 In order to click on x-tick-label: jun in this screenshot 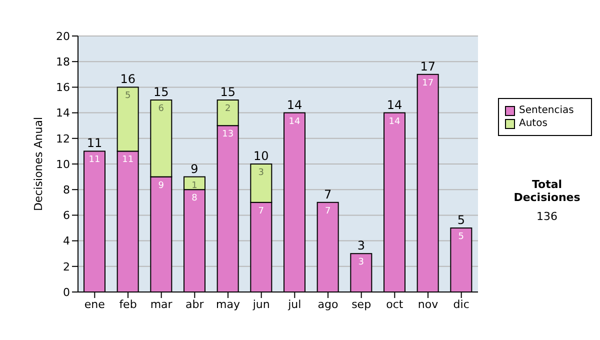, I will do `click(261, 304)`.